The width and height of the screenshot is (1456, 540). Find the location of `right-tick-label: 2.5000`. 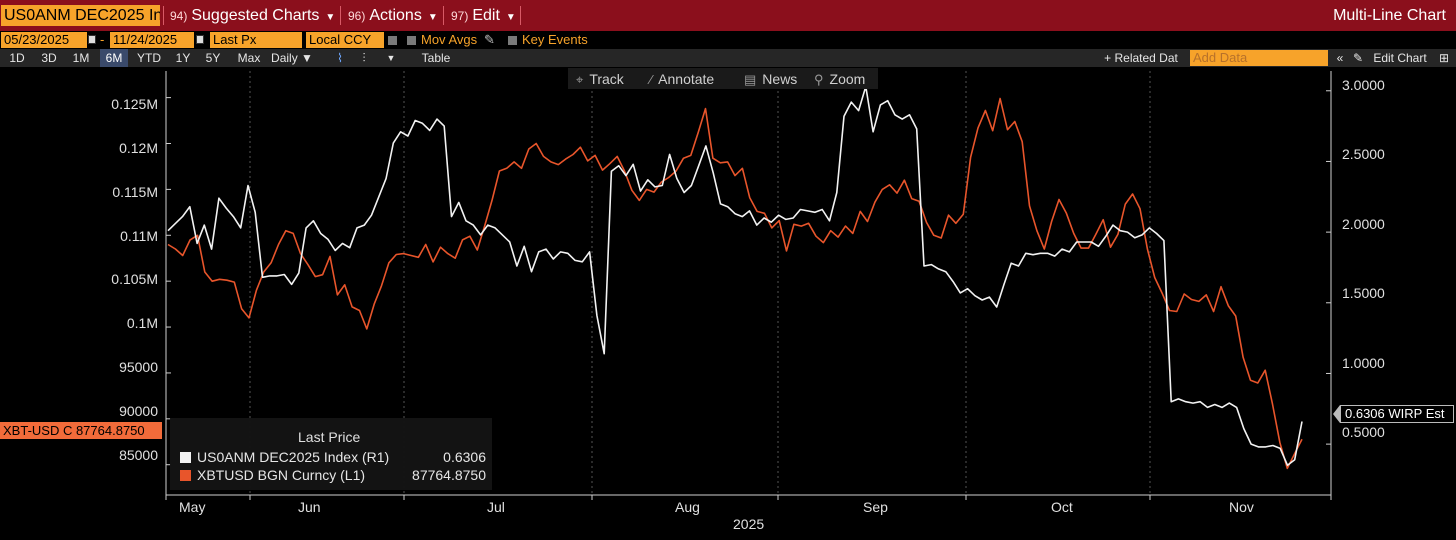

right-tick-label: 2.5000 is located at coordinates (1363, 154).